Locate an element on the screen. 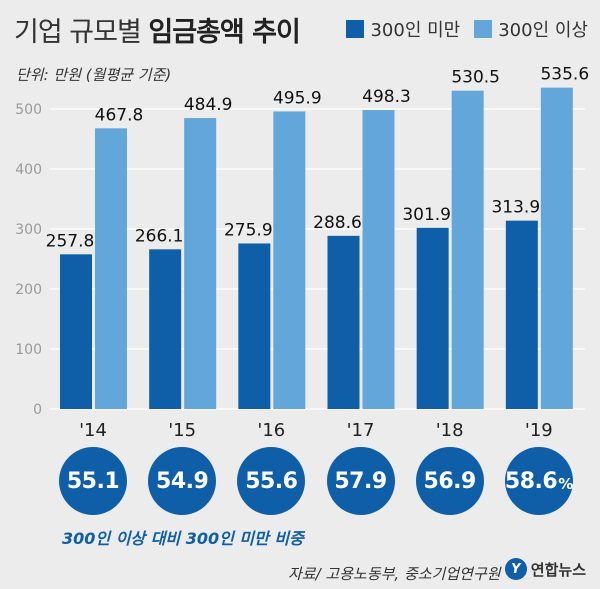  legend-label-over-300: 300인 이상 is located at coordinates (543, 30).